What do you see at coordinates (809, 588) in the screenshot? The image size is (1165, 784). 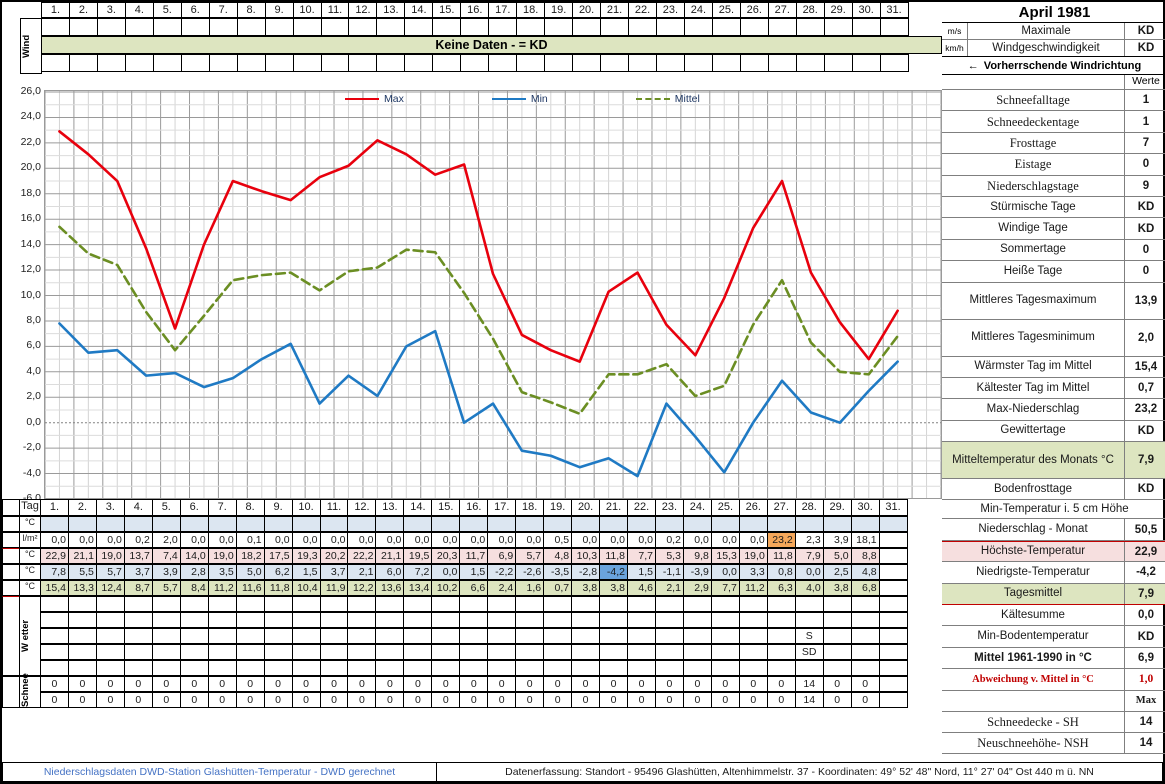 I see `table-cell: 4,0` at bounding box center [809, 588].